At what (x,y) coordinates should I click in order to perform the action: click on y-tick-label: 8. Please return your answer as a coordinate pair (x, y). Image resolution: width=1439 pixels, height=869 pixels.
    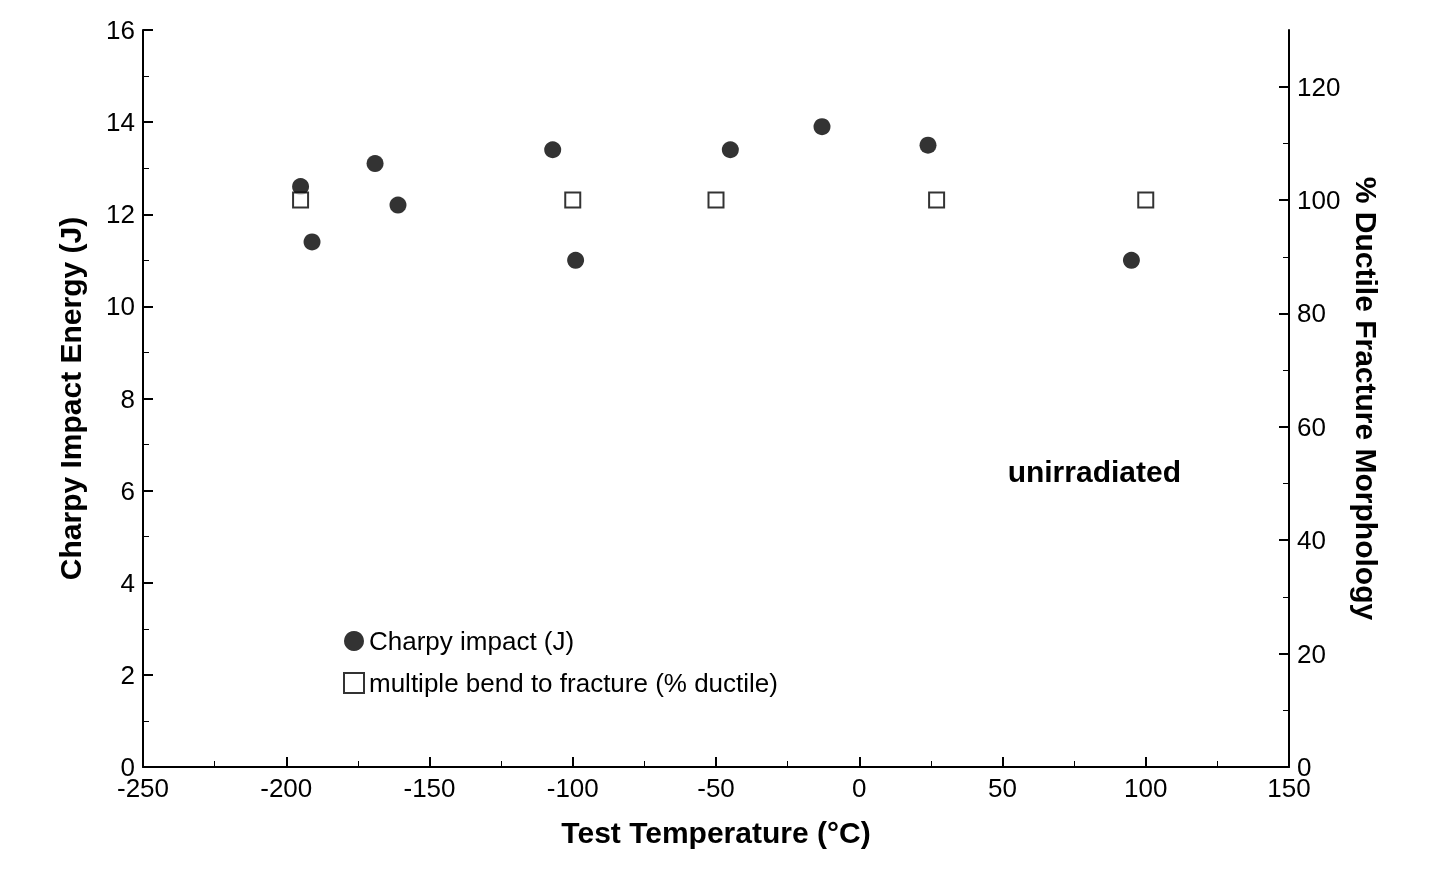
    Looking at the image, I should click on (127, 398).